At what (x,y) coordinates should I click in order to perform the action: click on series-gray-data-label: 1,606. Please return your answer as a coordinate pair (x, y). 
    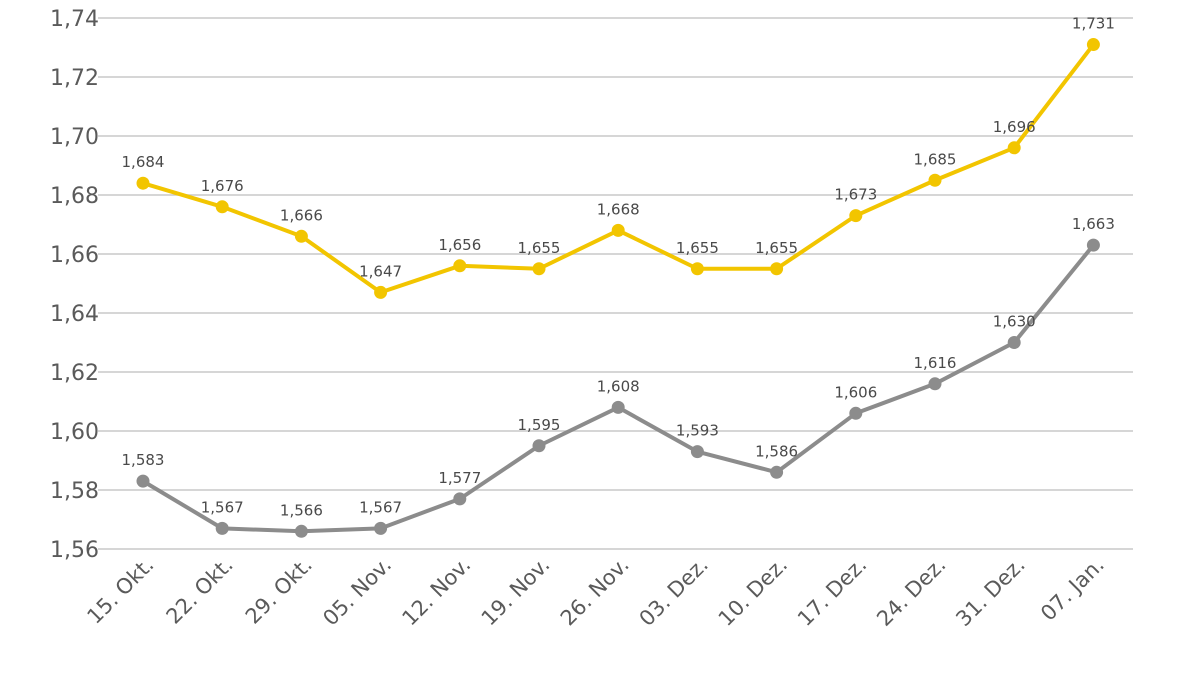
    Looking at the image, I should click on (855, 392).